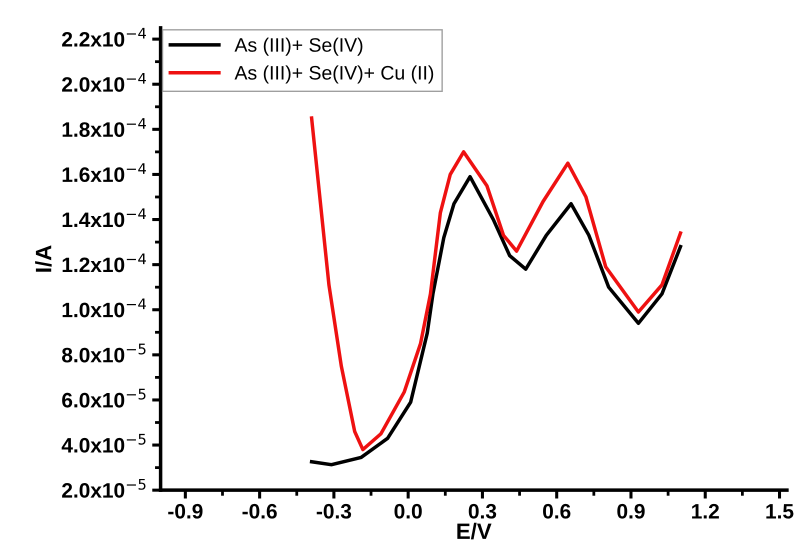 This screenshot has height=557, width=803. What do you see at coordinates (104, 127) in the screenshot?
I see `y-tick-label: 1.8x10$^{−4}$` at bounding box center [104, 127].